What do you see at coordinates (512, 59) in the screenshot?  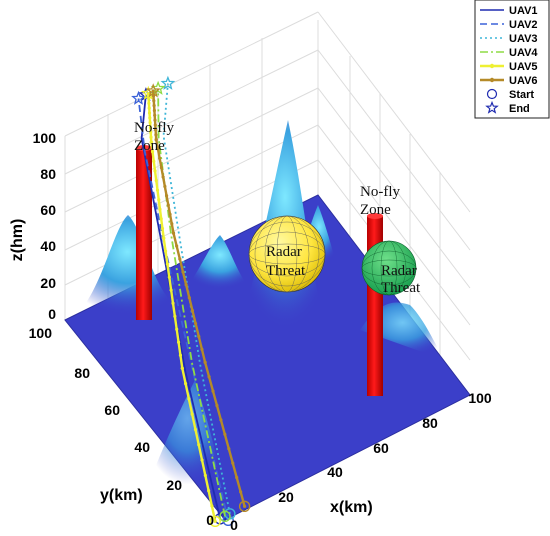 I see `legend: UAV1 UAV2 UAV3 UAV4 UAV5 UAV6 Start End` at bounding box center [512, 59].